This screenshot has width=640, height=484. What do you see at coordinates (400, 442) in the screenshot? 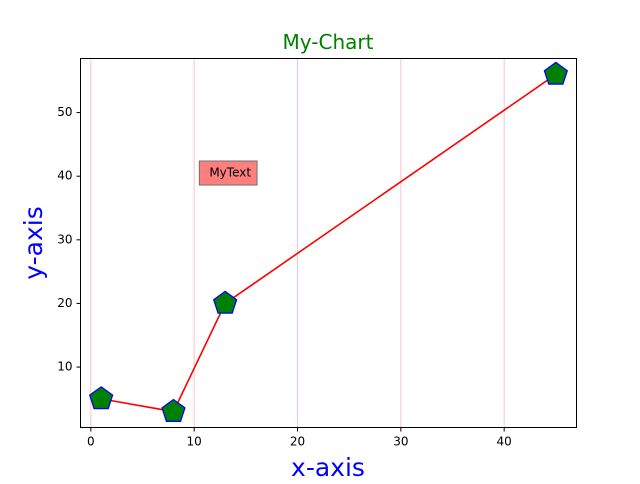
I see `x-tick-label-30: 30` at bounding box center [400, 442].